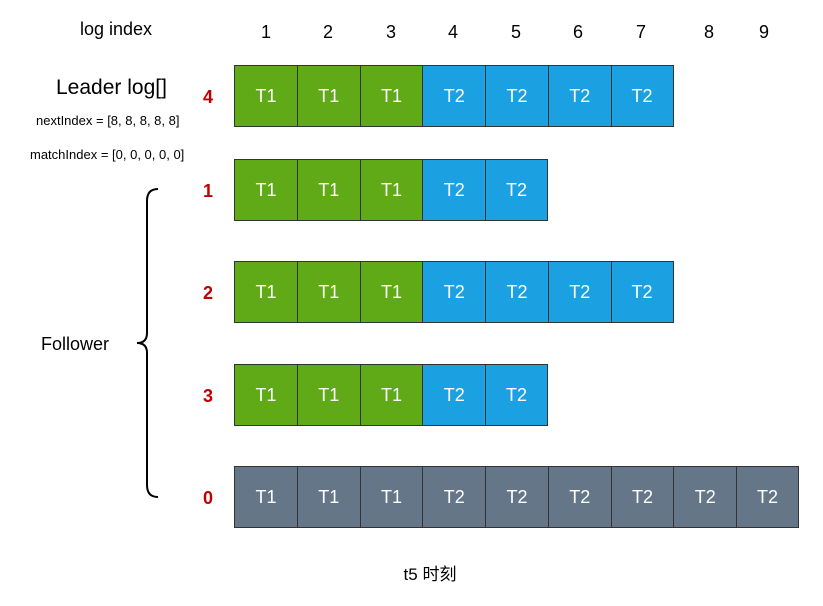  I want to click on log-index-number: 6, so click(577, 32).